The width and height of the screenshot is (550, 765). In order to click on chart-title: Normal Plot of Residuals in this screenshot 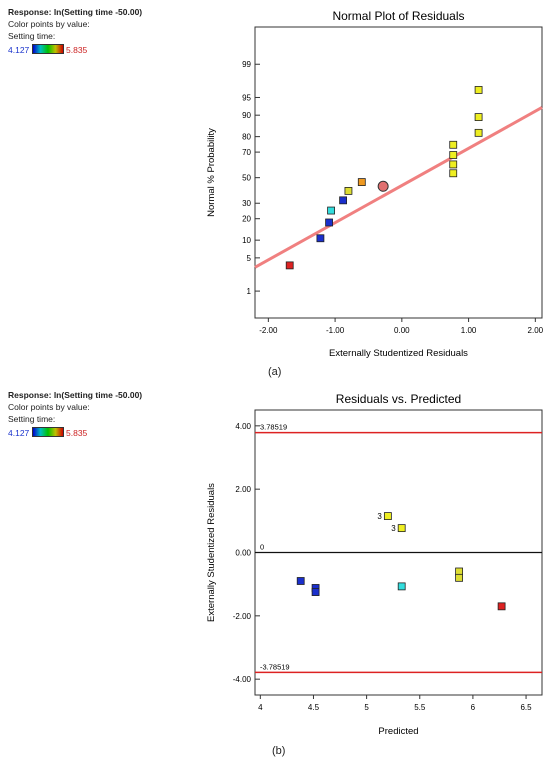, I will do `click(398, 16)`.